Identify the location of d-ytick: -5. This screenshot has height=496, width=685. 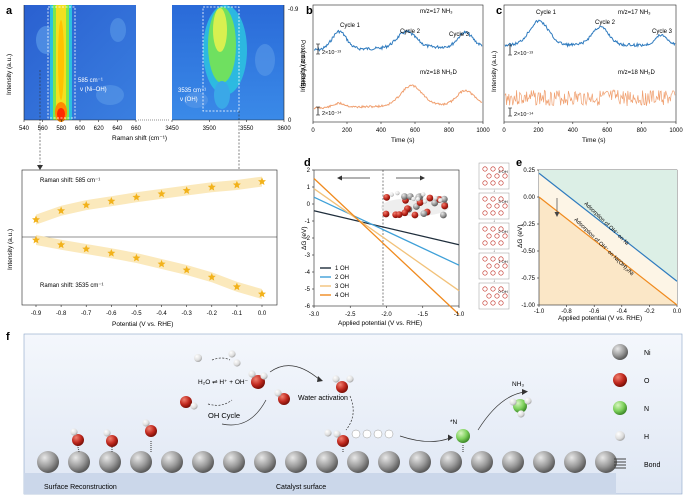
(308, 290).